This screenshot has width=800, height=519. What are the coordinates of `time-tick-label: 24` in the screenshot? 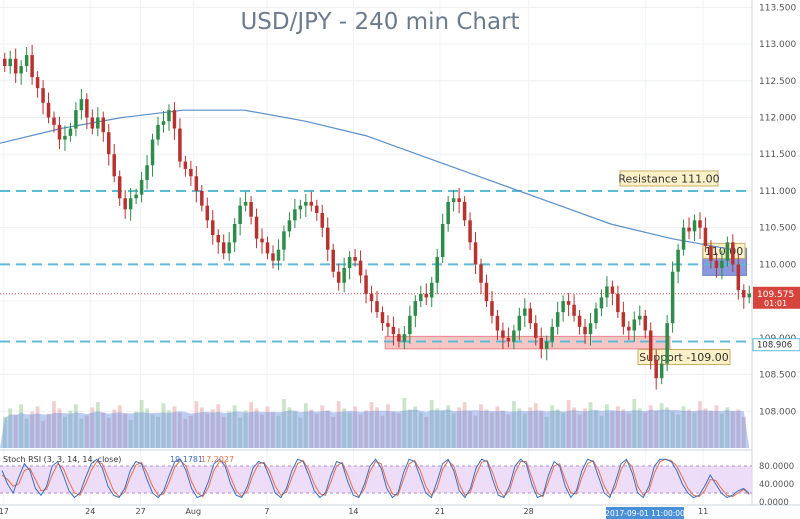 It's located at (90, 511).